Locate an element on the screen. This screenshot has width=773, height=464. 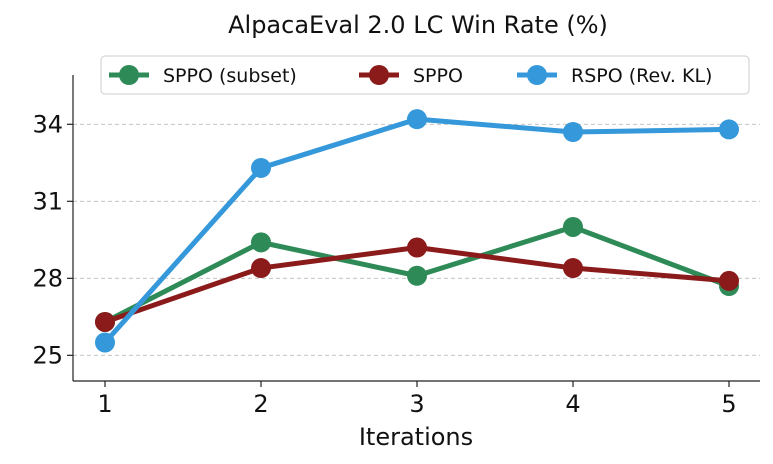
x-tick-label: 3 is located at coordinates (416, 404).